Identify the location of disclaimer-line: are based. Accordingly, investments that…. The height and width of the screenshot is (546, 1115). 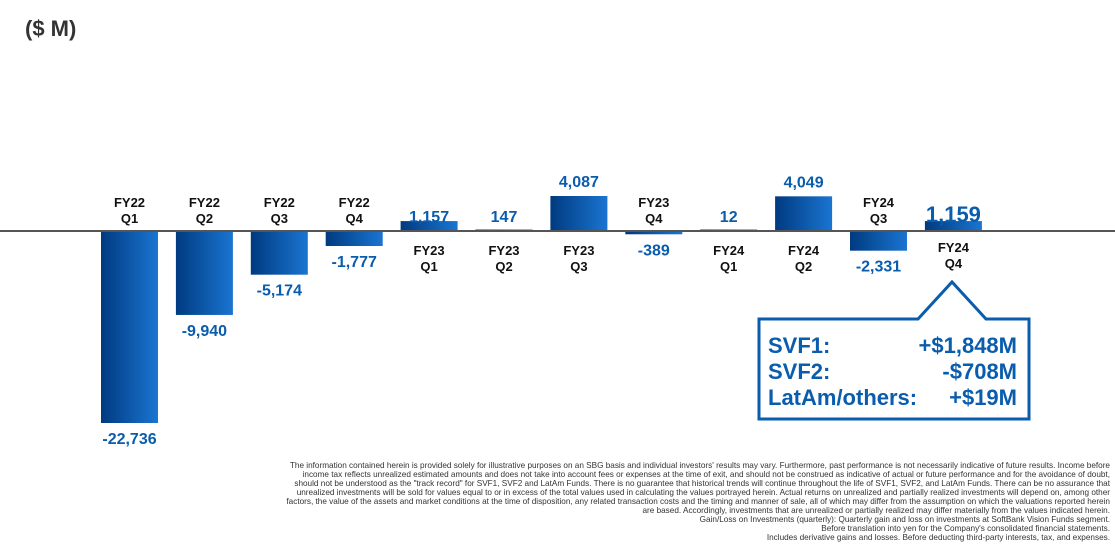
(876, 510).